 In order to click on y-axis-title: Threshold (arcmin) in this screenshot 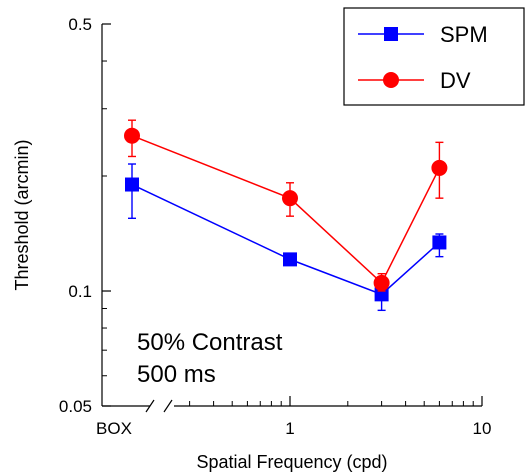, I will do `click(22, 214)`.